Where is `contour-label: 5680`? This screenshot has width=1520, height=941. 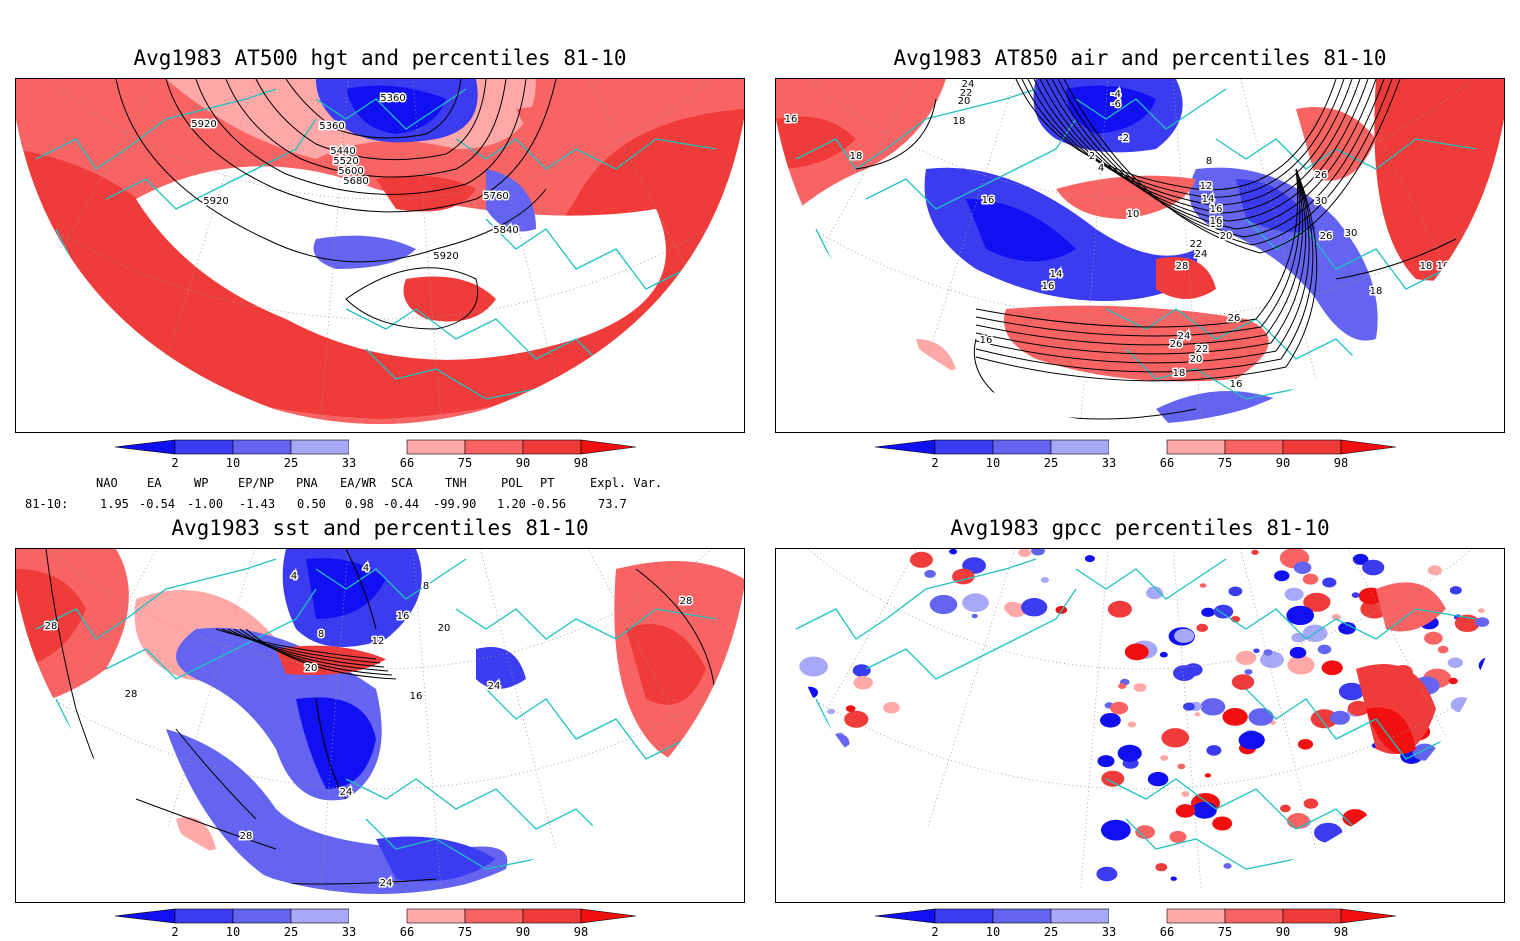 contour-label: 5680 is located at coordinates (355, 181).